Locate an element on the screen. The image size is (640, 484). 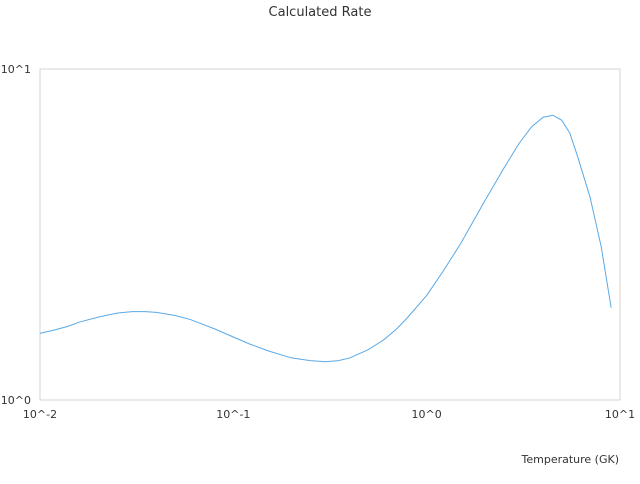
y-tick-label: 10^1 is located at coordinates (16, 69).